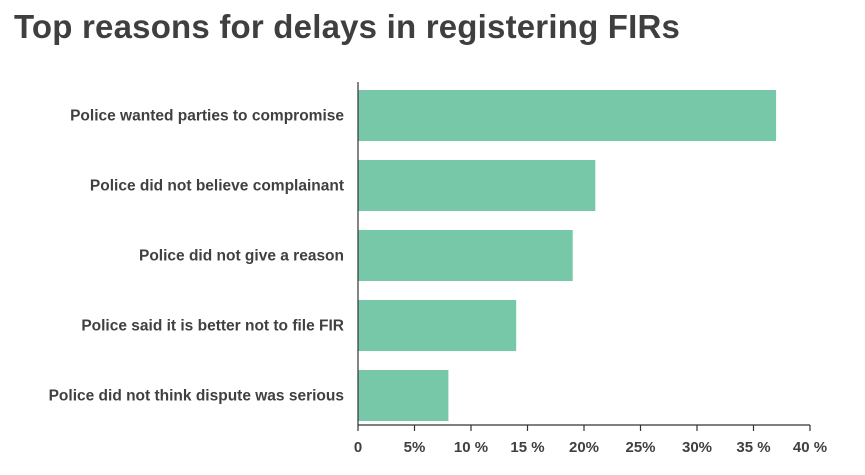 The image size is (865, 475). I want to click on category-label: Police did not think dispute was serious, so click(196, 396).